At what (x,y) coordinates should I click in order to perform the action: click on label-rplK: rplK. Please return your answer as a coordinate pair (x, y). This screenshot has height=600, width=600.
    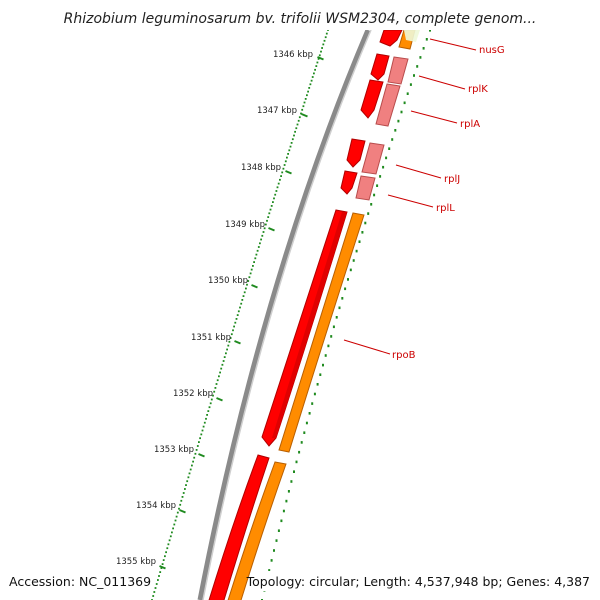
    Looking at the image, I should click on (453, 85).